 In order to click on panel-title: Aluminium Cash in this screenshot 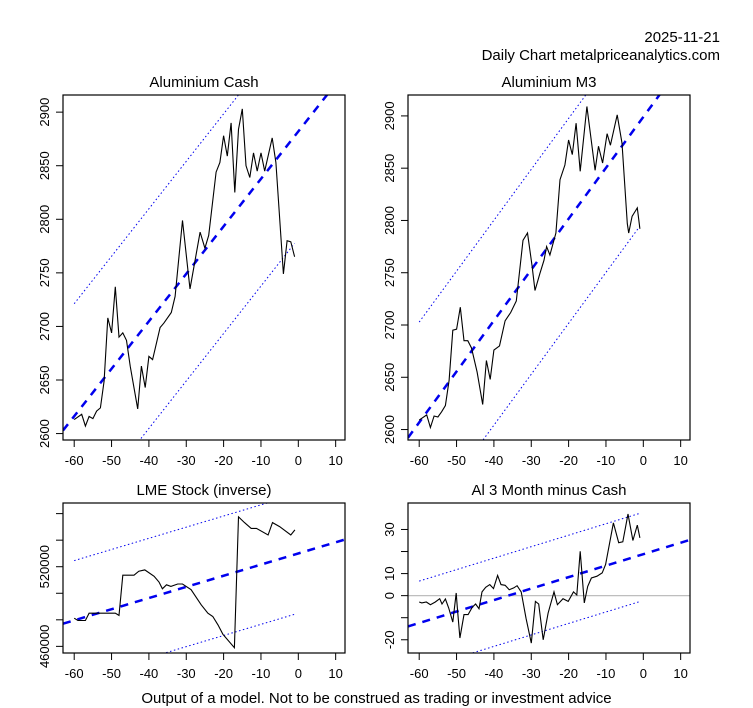, I will do `click(203, 82)`.